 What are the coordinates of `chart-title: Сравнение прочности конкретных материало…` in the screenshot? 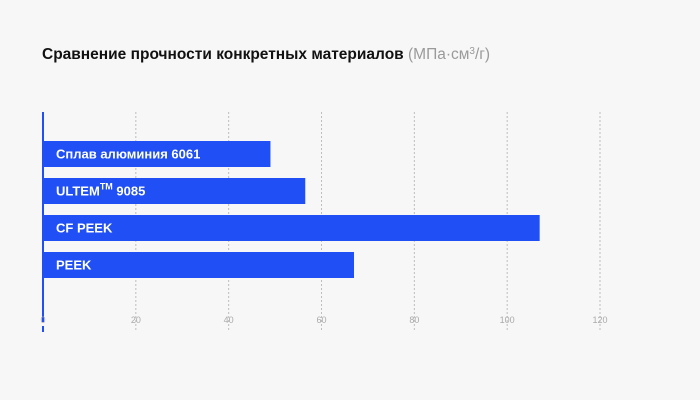 It's located at (266, 55).